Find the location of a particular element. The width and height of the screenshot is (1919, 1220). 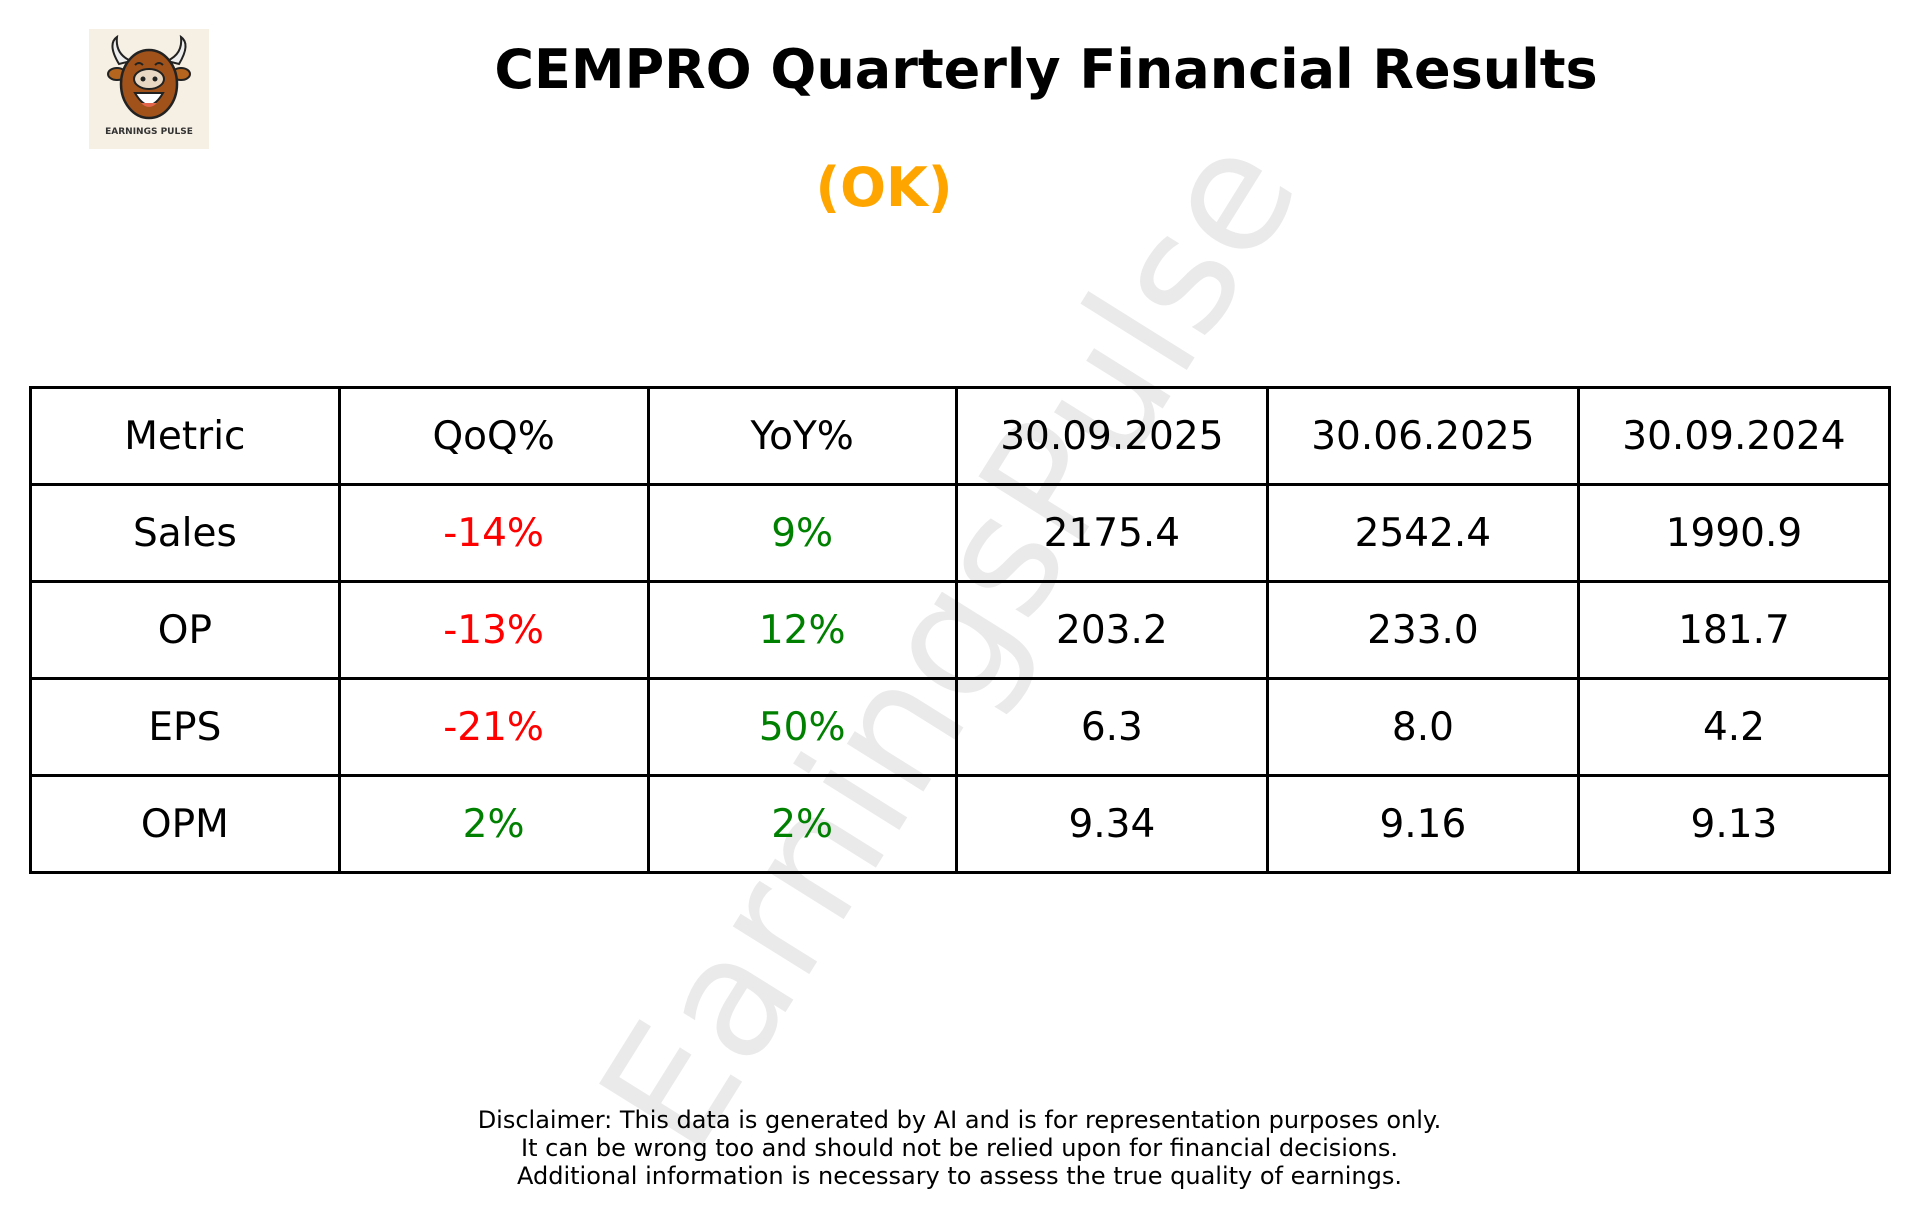

metric-cell: OPM is located at coordinates (185, 824).